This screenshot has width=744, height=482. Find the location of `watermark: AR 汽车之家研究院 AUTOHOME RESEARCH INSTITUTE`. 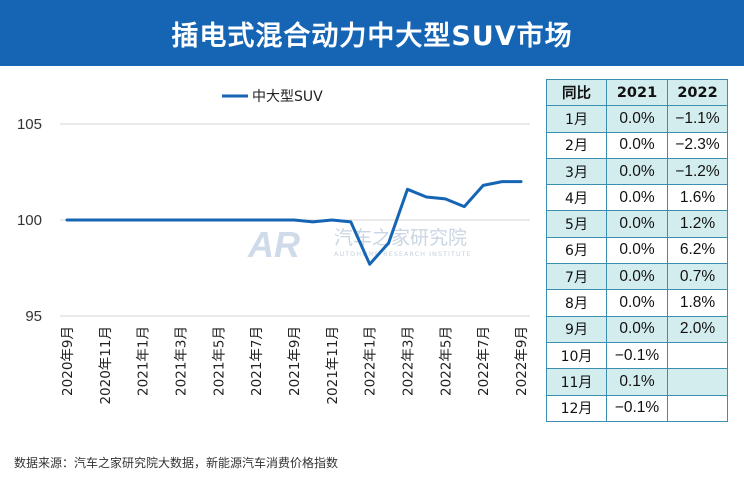

watermark: AR 汽车之家研究院 AUTOHOME RESEARCH INSTITUTE is located at coordinates (359, 244).